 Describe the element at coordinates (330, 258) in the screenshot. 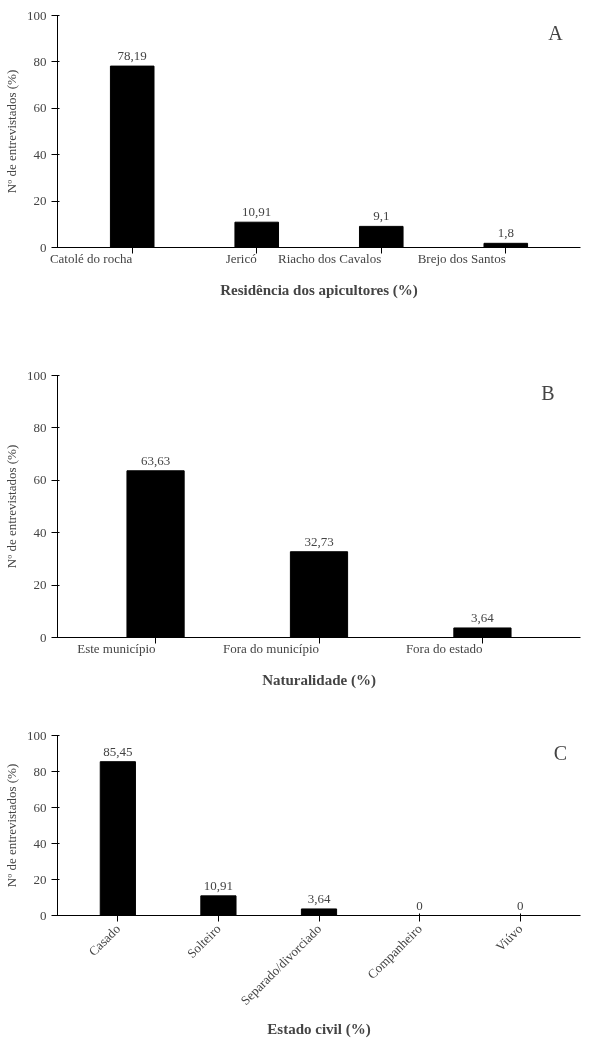

I see `x-tick-label: Riacho dos Cavalos` at that location.